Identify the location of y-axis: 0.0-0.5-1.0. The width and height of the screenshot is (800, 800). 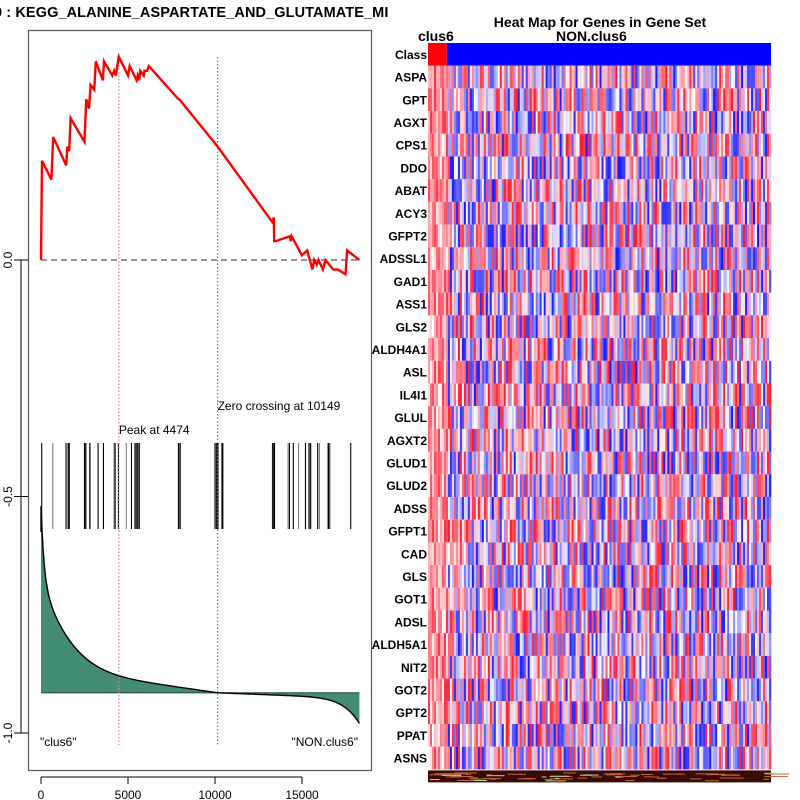
(14, 497).